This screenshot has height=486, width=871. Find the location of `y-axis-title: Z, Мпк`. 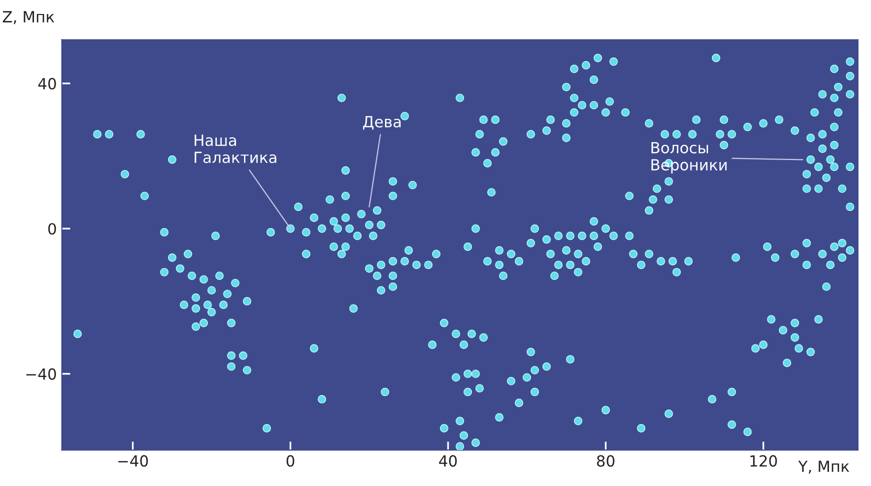

y-axis-title: Z, Мпк is located at coordinates (28, 17).